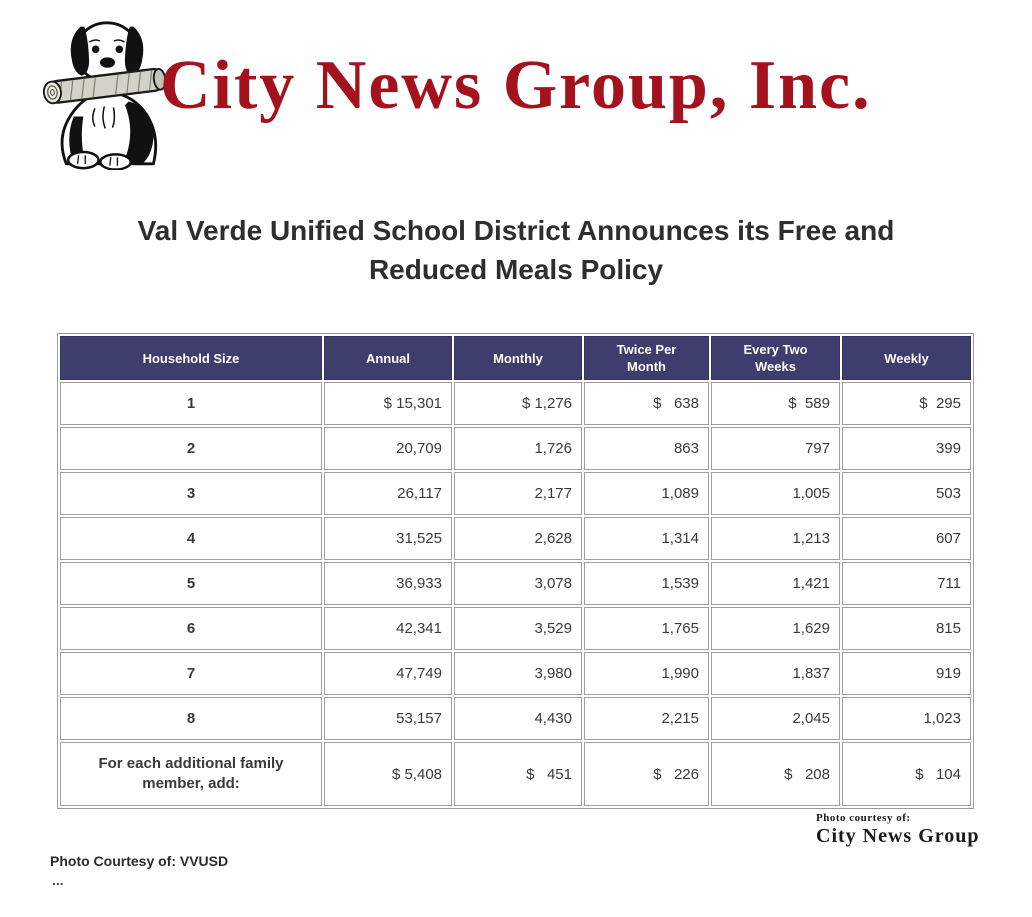  I want to click on table-cell-monthly: 3,078, so click(518, 583).